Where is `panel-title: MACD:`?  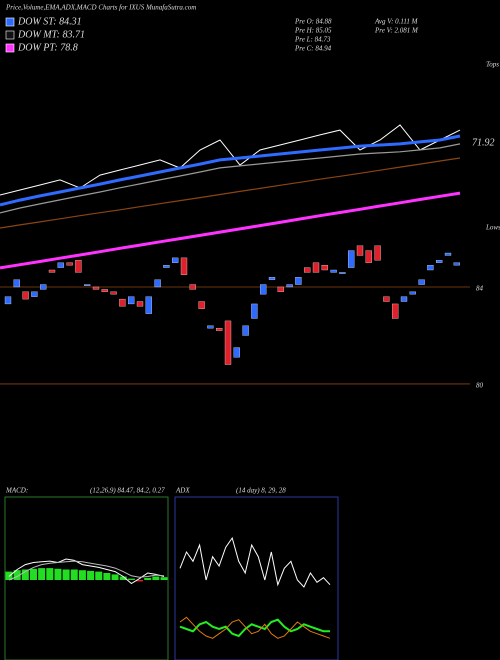 panel-title: MACD: is located at coordinates (16, 491).